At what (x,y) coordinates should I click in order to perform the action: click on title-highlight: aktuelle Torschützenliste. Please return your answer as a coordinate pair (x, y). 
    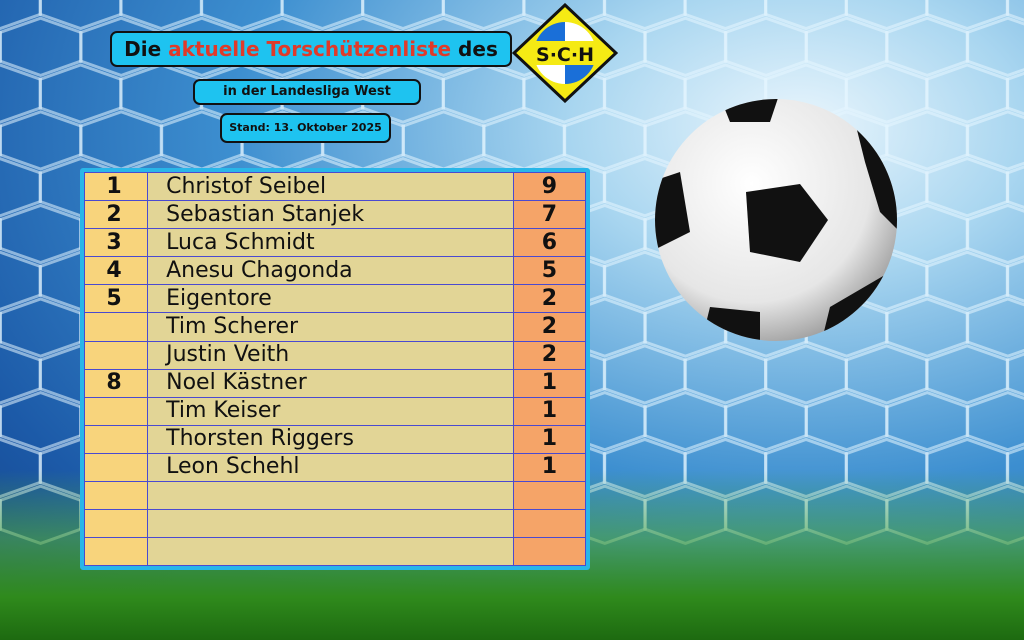
    Looking at the image, I should click on (310, 49).